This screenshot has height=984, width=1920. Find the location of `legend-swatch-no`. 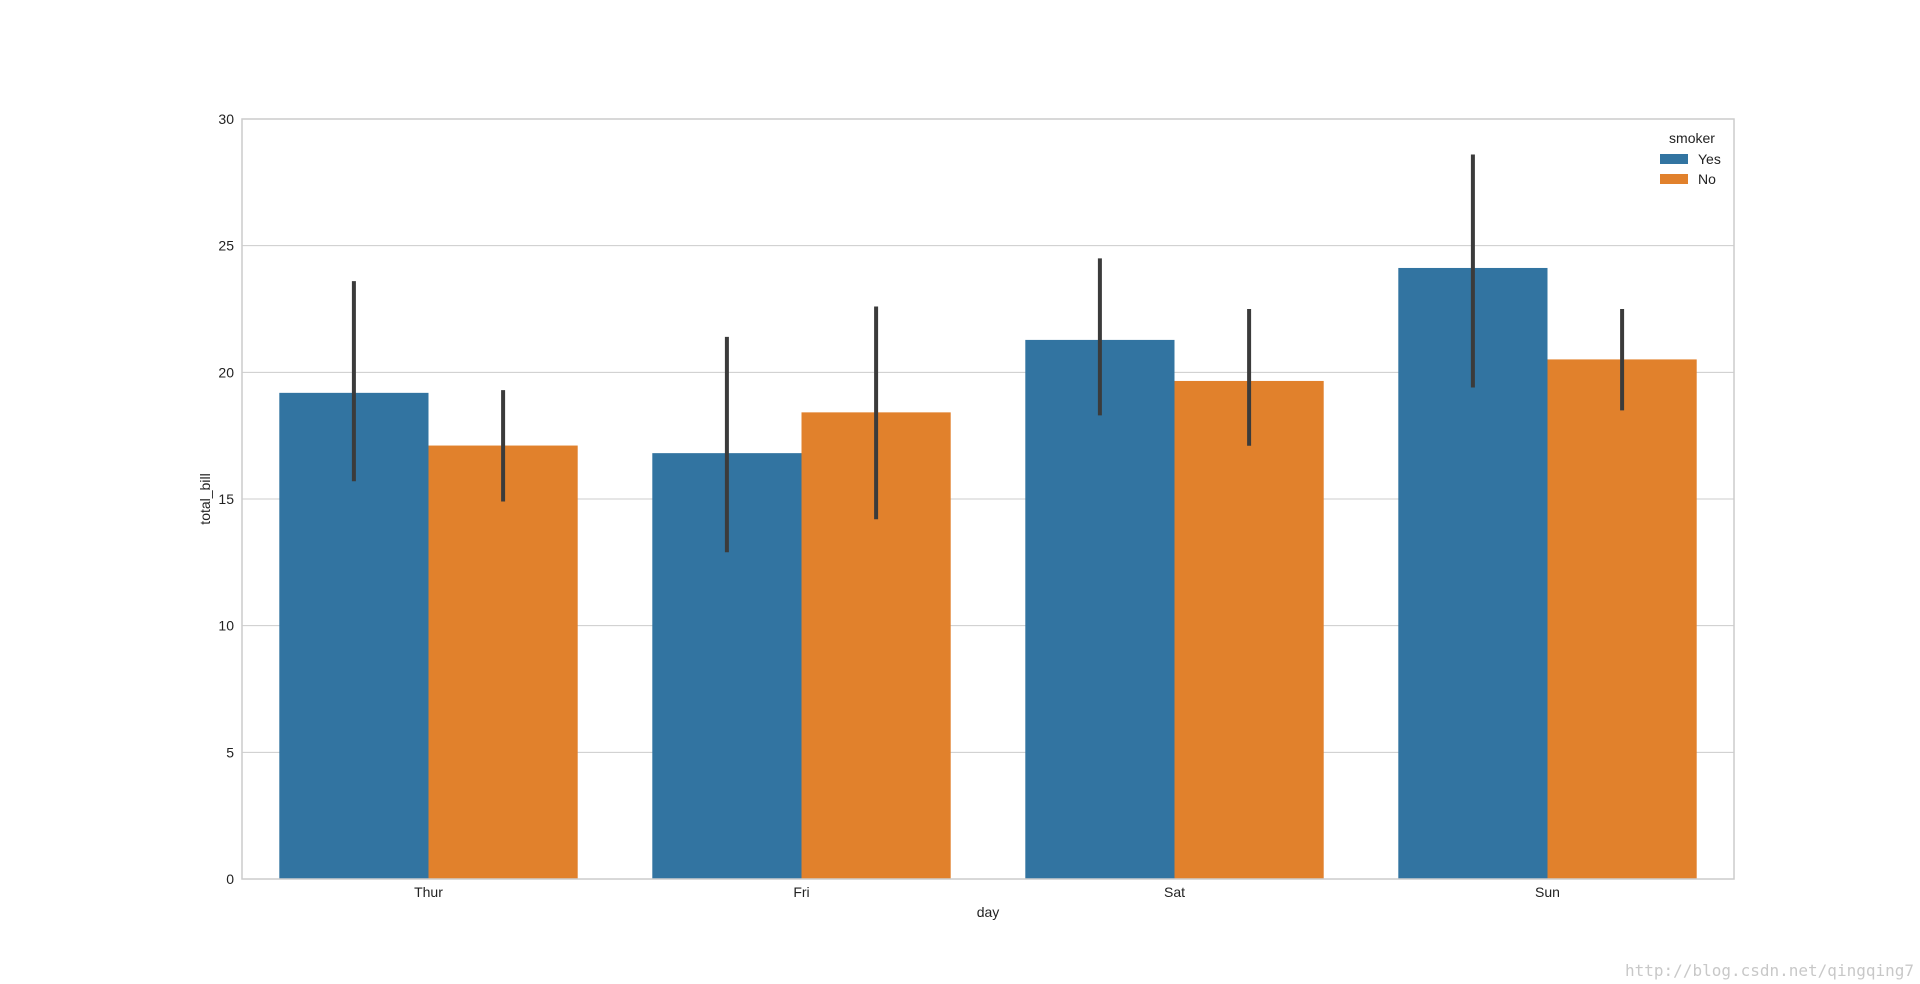

legend-swatch-no is located at coordinates (1674, 179).